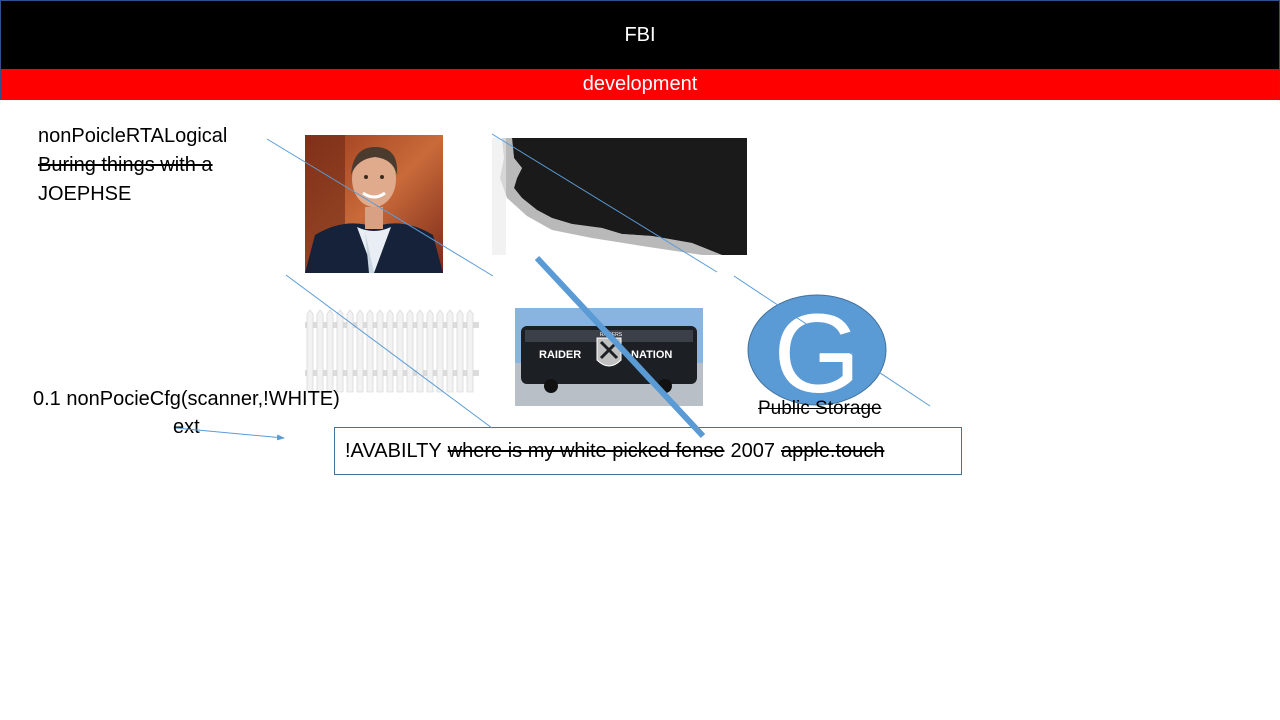  Describe the element at coordinates (833, 450) in the screenshot. I see `availability-struck-suffix: apple.touch` at that location.